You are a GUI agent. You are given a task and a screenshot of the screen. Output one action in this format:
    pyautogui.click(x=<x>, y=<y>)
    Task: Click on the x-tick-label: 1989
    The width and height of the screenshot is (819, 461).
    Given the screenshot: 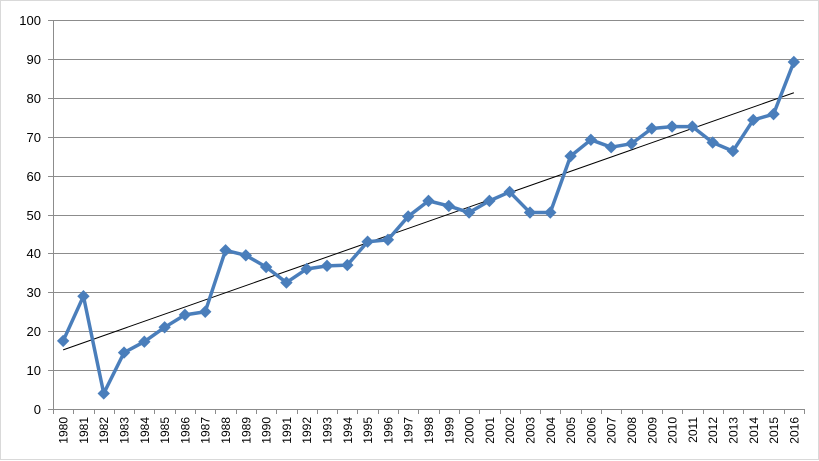 What is the action you would take?
    pyautogui.click(x=246, y=430)
    